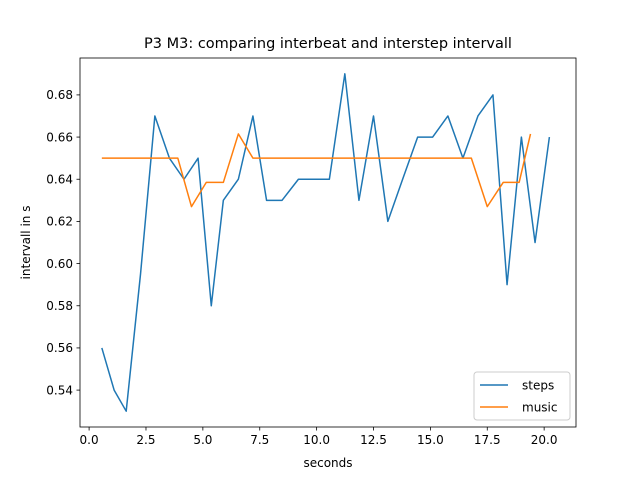 The width and height of the screenshot is (640, 480). Describe the element at coordinates (202, 440) in the screenshot. I see `x-tick-label: 5.0` at that location.